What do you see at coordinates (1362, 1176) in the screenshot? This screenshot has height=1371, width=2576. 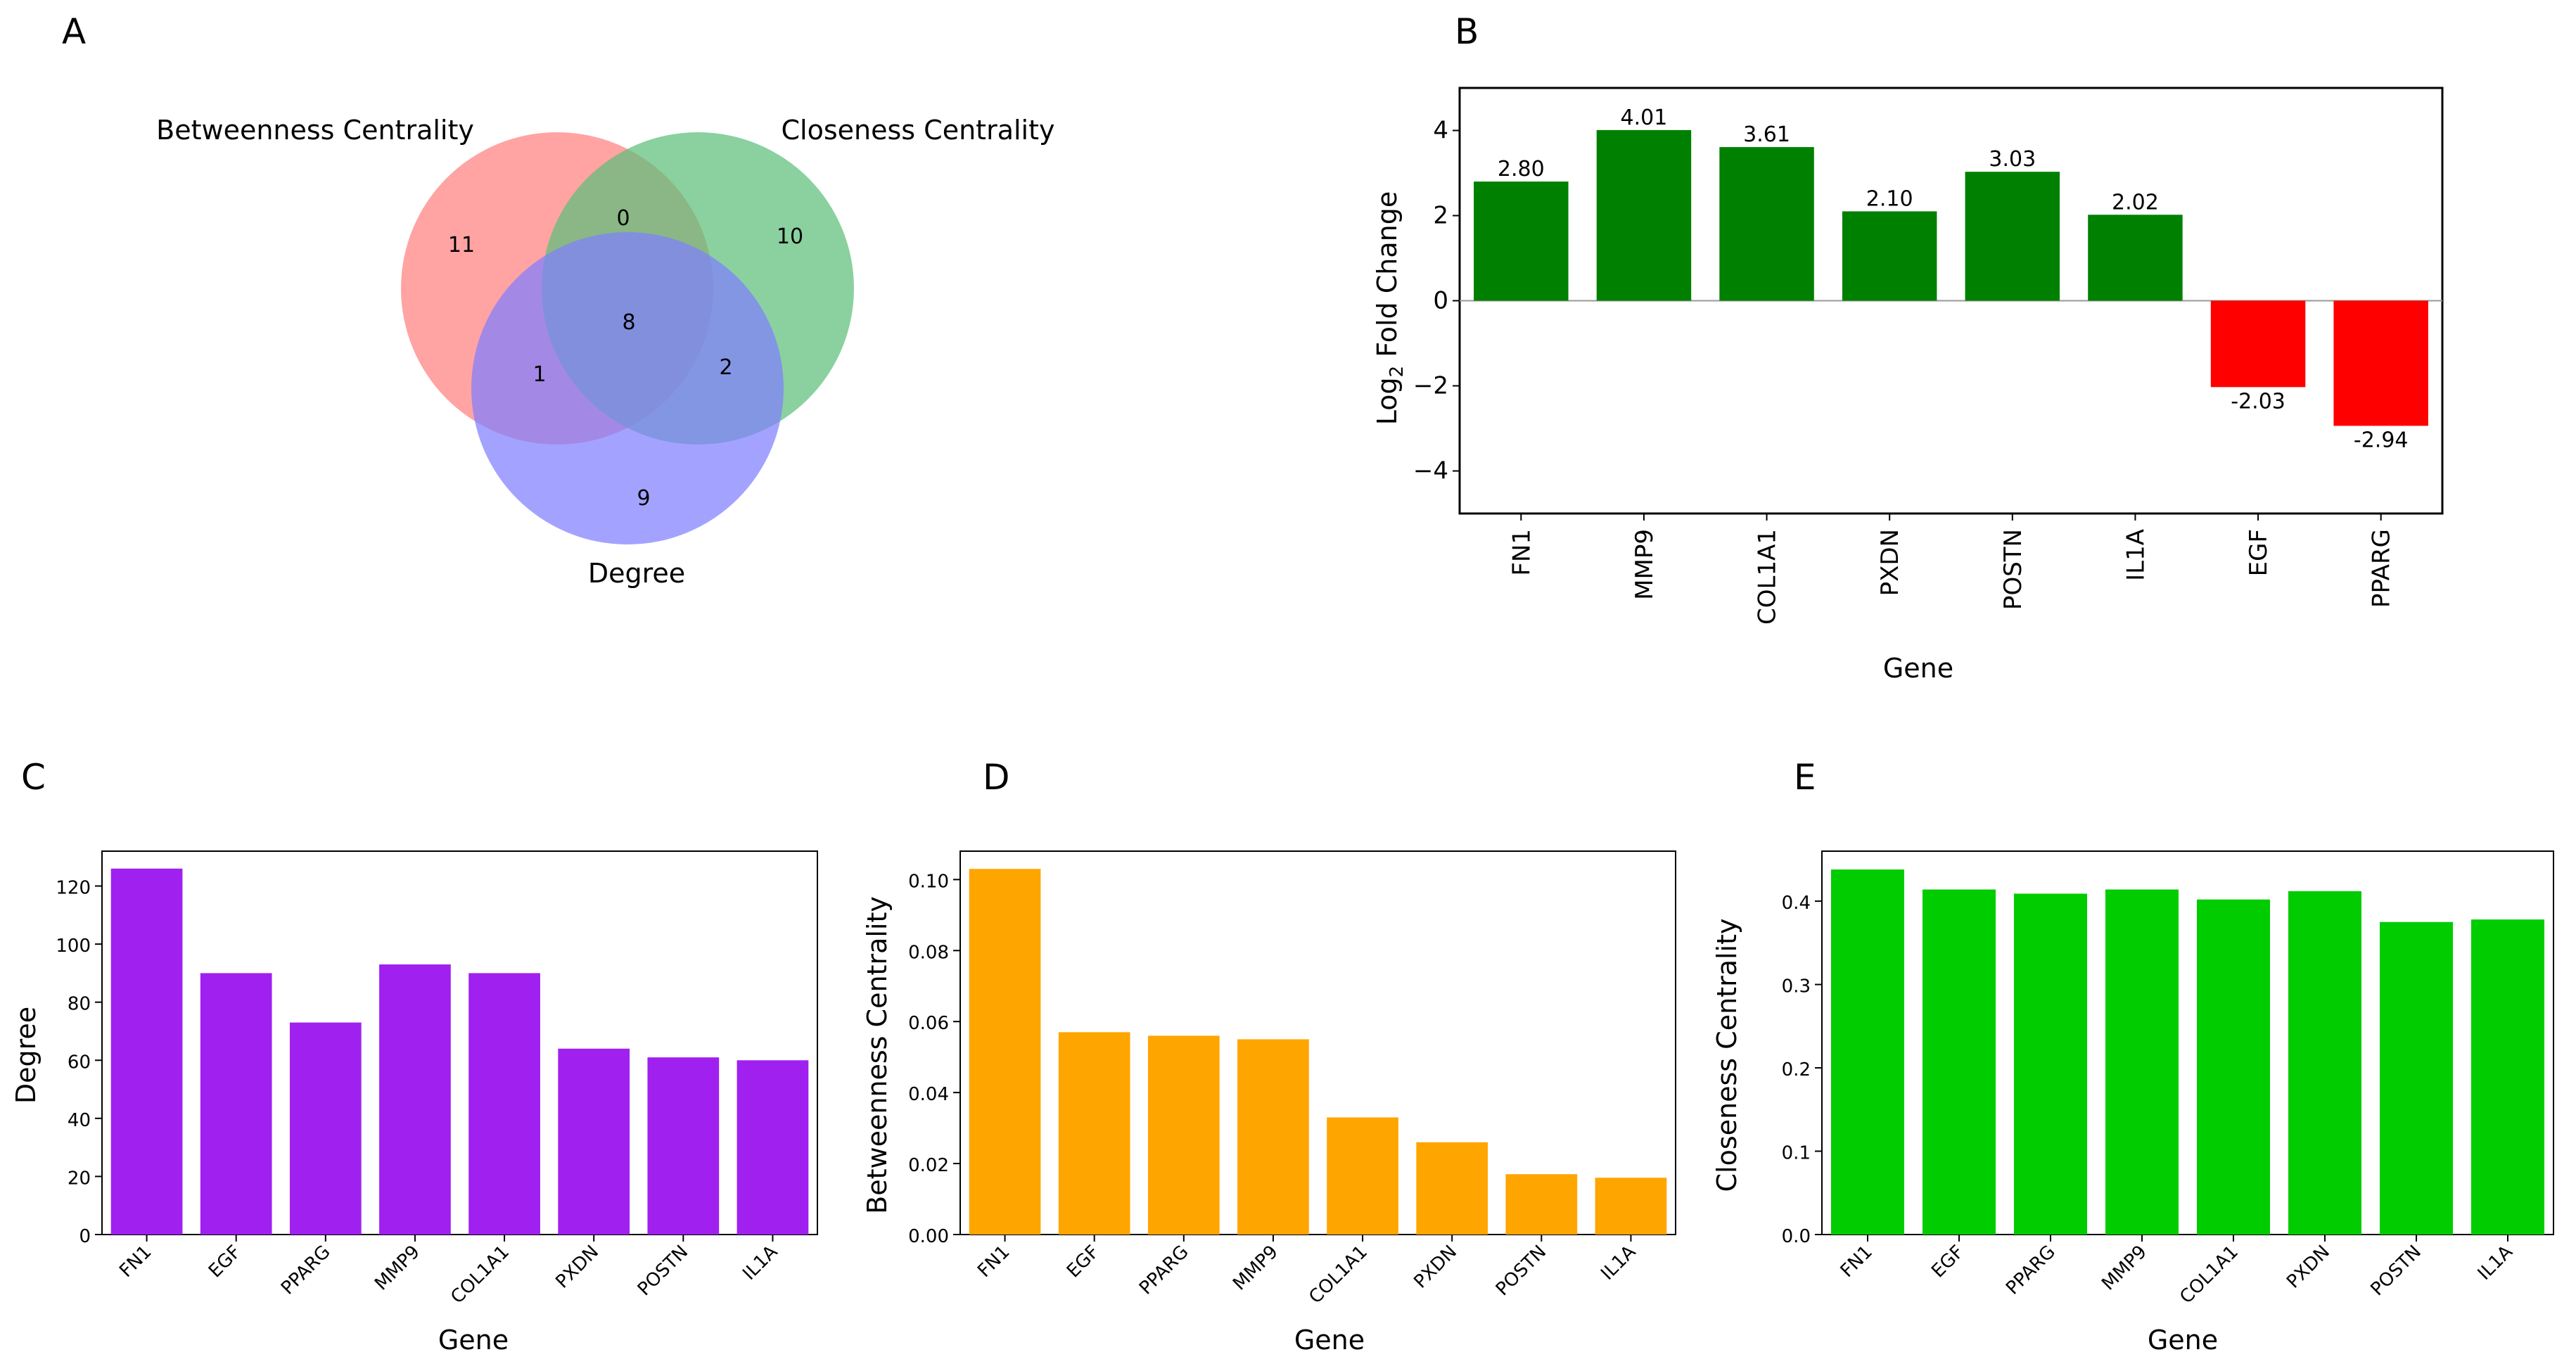 I see `betweenness-bar-col1a1` at bounding box center [1362, 1176].